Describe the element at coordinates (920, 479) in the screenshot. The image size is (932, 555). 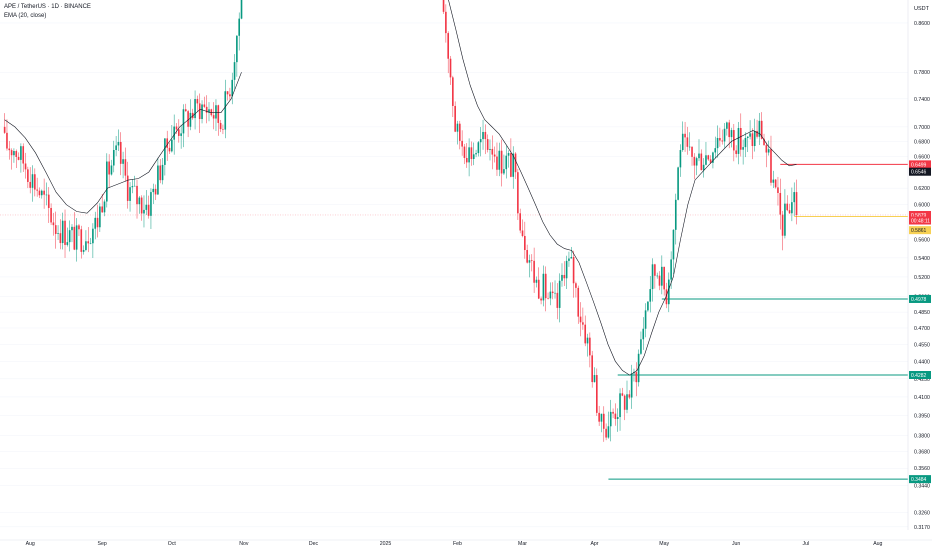
I see `price-tag-support` at that location.